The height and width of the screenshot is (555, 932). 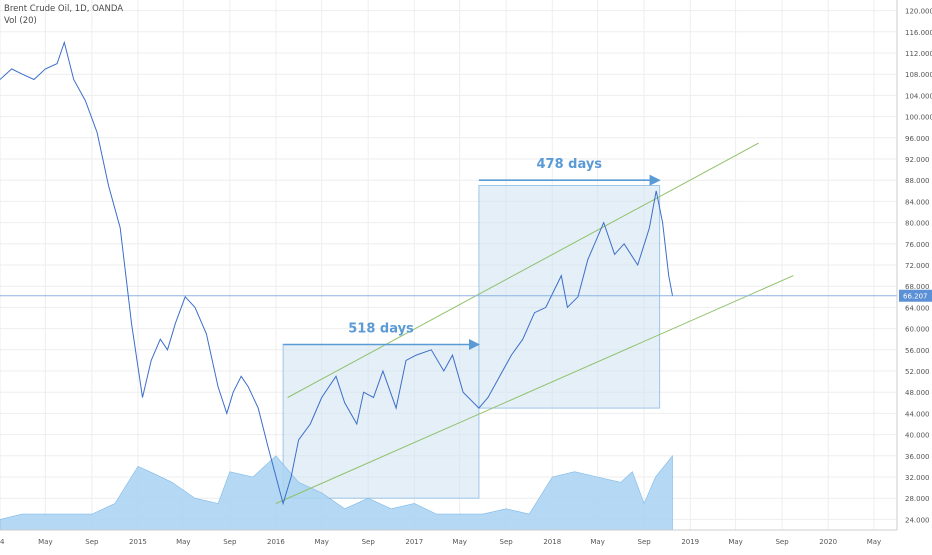 I want to click on x-tick-label: 14, so click(x=2, y=542).